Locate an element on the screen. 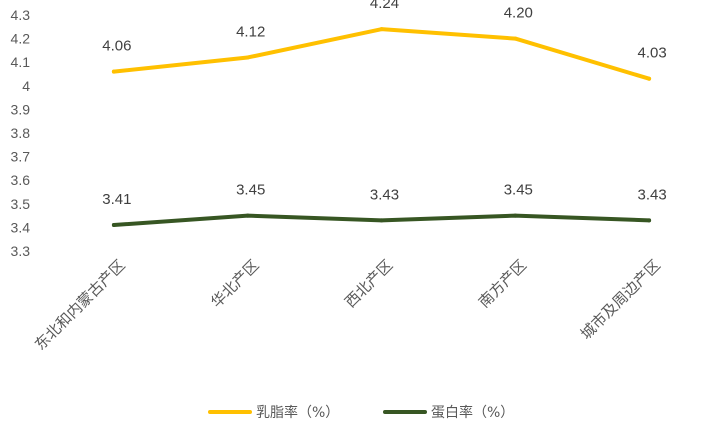 This screenshot has height=425, width=721. x-category-label: 南方产区 is located at coordinates (502, 283).